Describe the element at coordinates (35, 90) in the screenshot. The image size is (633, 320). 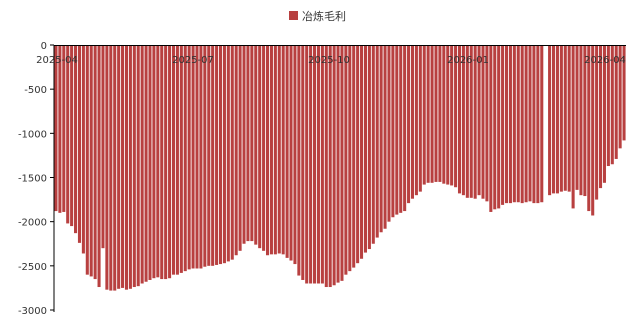
I see `y-tick-label: -500` at that location.